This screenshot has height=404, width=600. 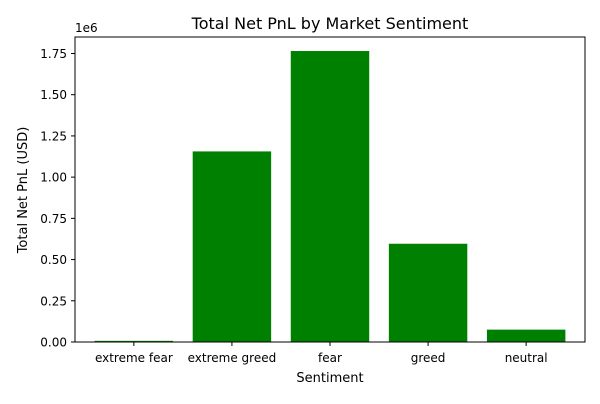 I want to click on y-tick-label: 0.75, so click(x=53, y=219).